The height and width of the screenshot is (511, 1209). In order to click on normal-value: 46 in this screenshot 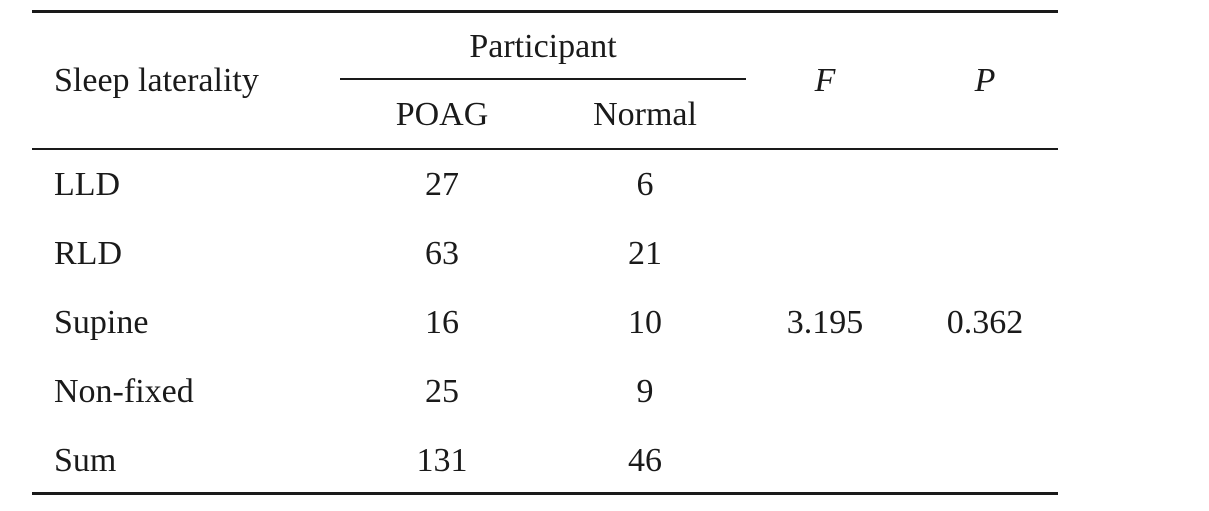, I will do `click(645, 460)`.